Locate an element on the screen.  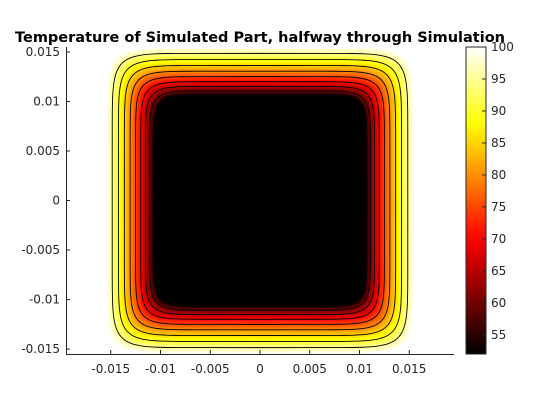
colorbar-tick-label: 80 is located at coordinates (498, 175).